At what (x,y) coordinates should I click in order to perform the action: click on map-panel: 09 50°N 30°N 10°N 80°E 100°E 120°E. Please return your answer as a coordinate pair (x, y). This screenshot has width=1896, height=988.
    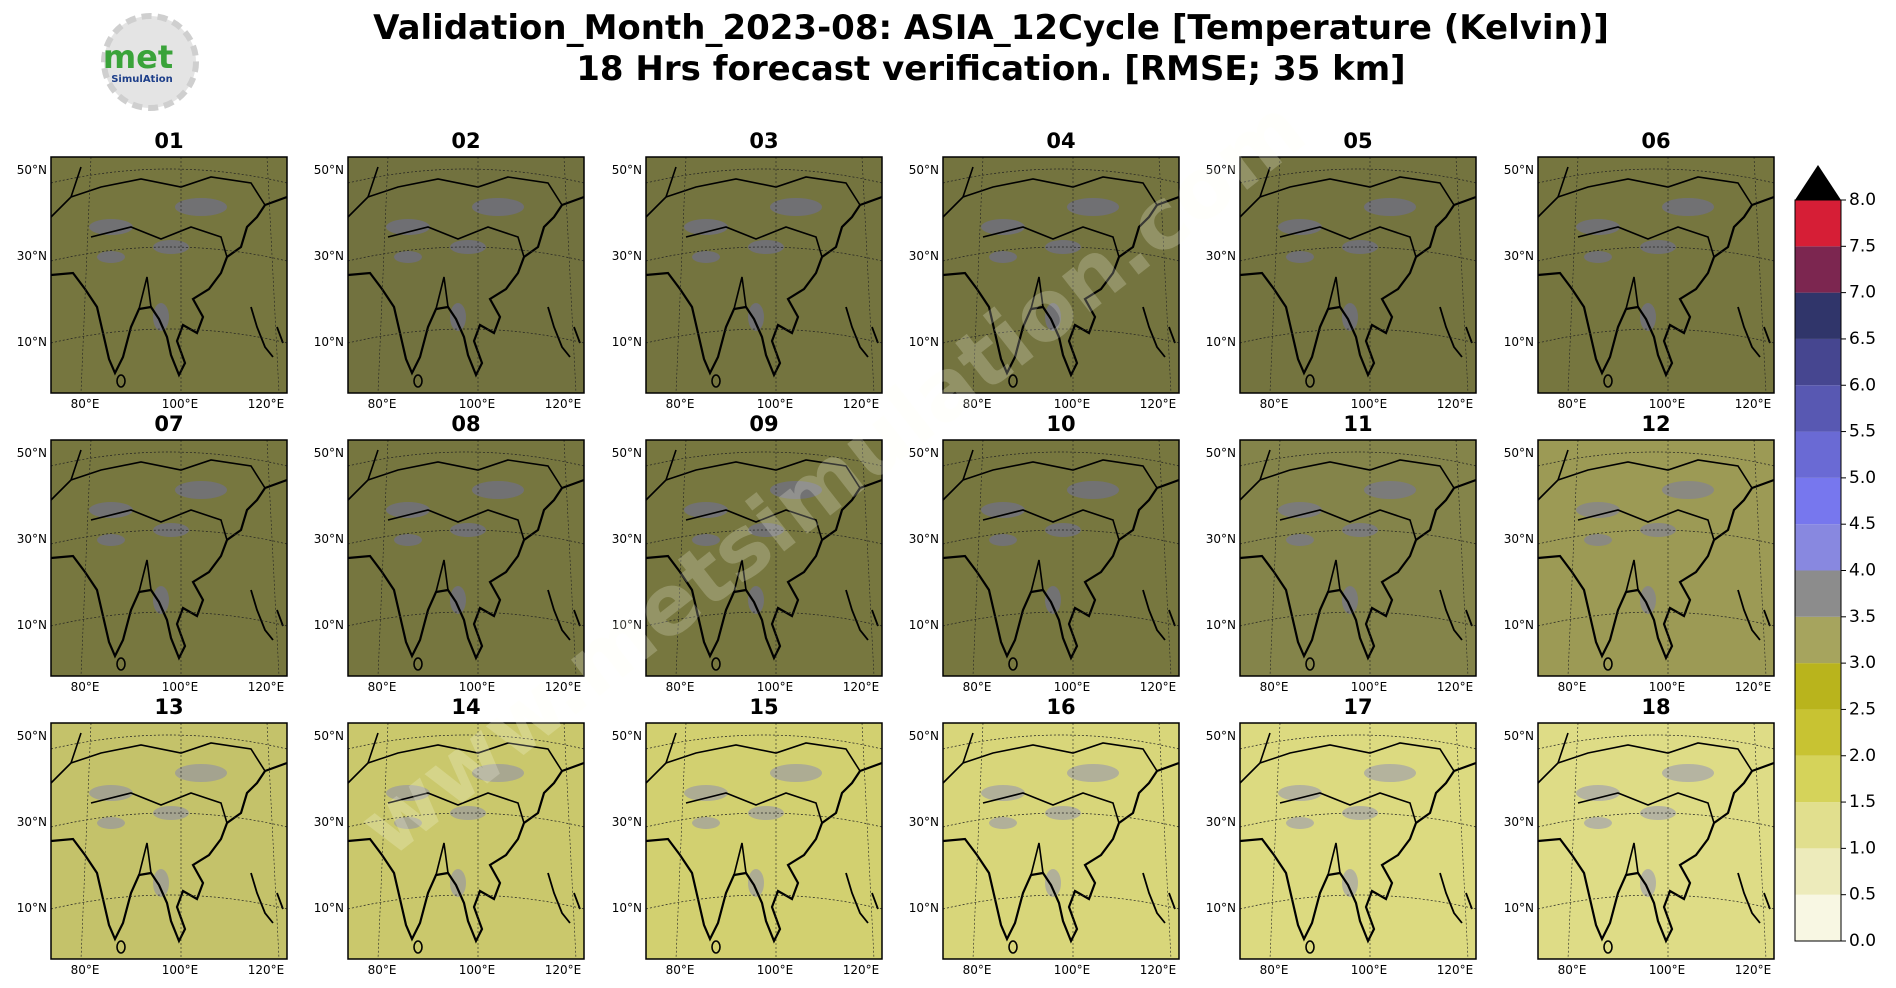
    Looking at the image, I should click on (748, 553).